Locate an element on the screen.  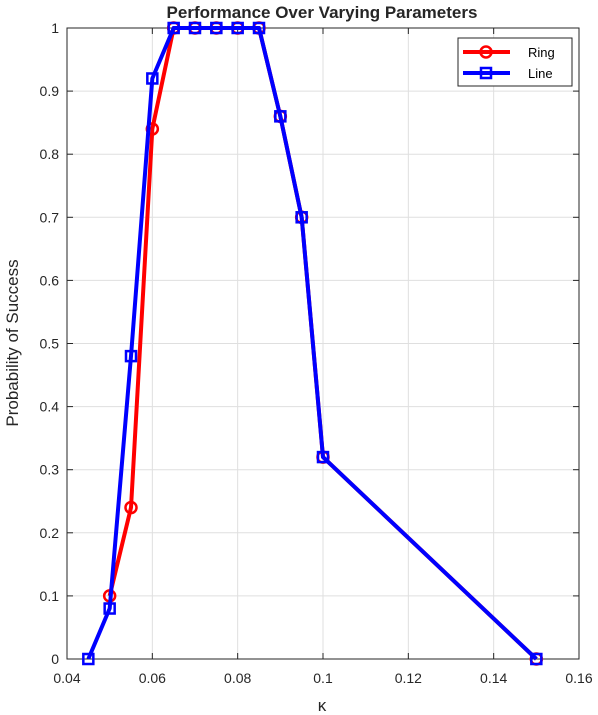
y-tick-label: 0.4 is located at coordinates (50, 407).